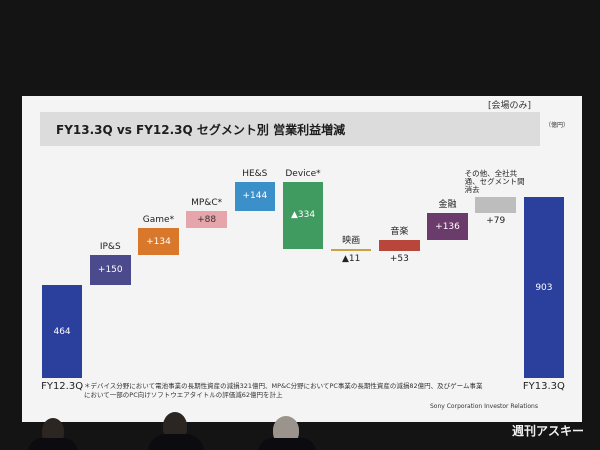 The width and height of the screenshot is (600, 450). Describe the element at coordinates (207, 202) in the screenshot. I see `category-label: MP&C*` at that location.